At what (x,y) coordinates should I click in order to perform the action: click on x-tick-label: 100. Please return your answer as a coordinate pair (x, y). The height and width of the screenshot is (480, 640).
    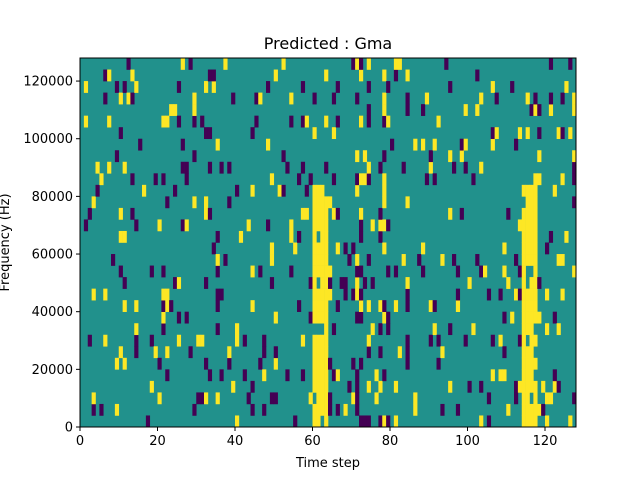
    Looking at the image, I should click on (467, 441).